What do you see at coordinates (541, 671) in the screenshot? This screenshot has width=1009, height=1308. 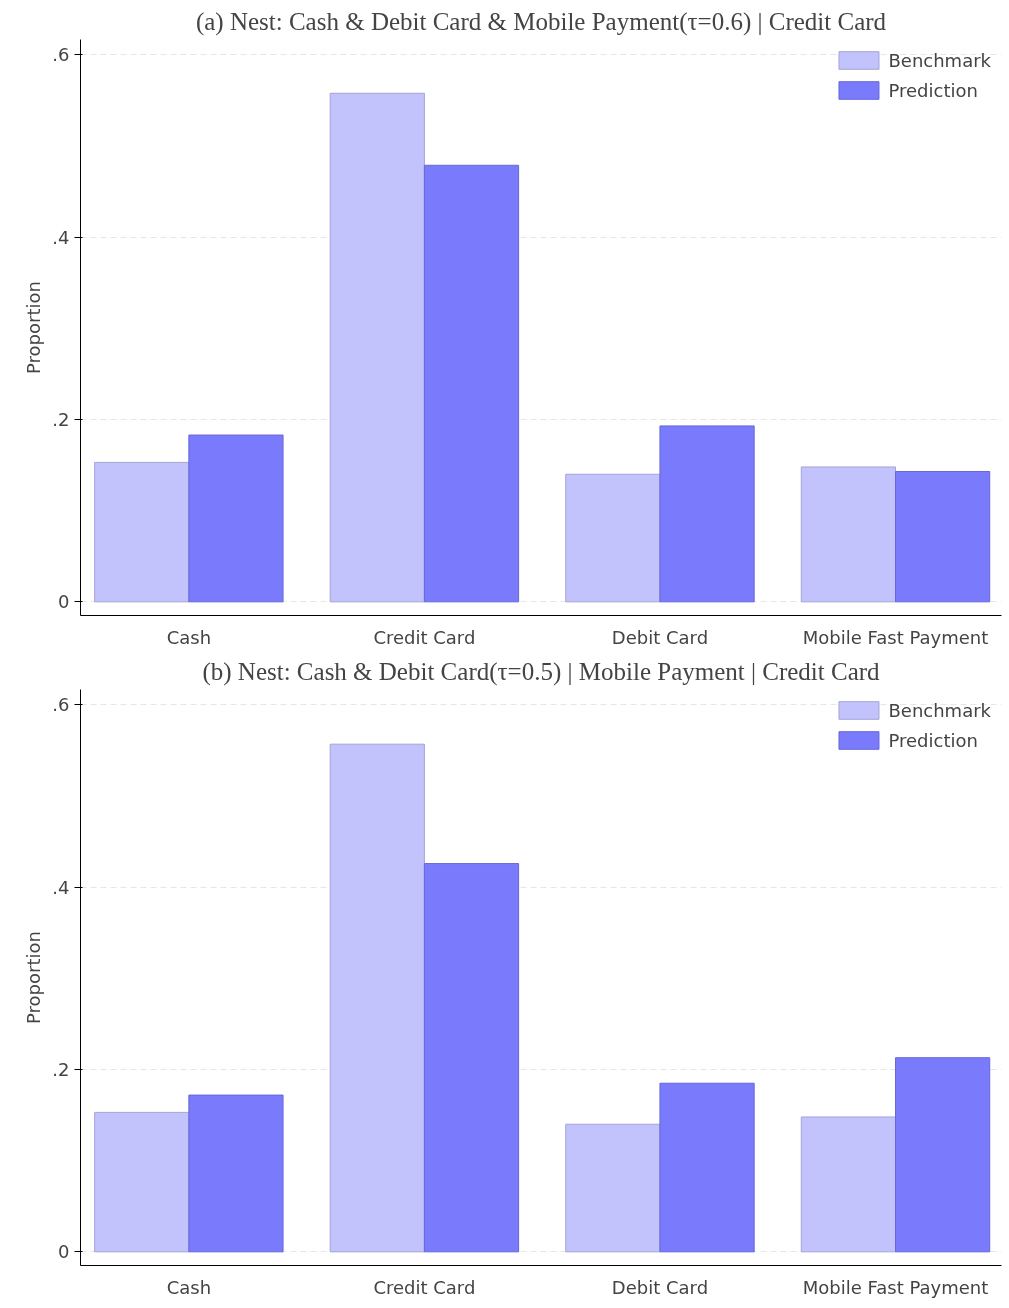 I see `chart-title: (b) Nest: Cash & Debit Card(τ=0.5) | Mobile Payment | Credit Card` at bounding box center [541, 671].